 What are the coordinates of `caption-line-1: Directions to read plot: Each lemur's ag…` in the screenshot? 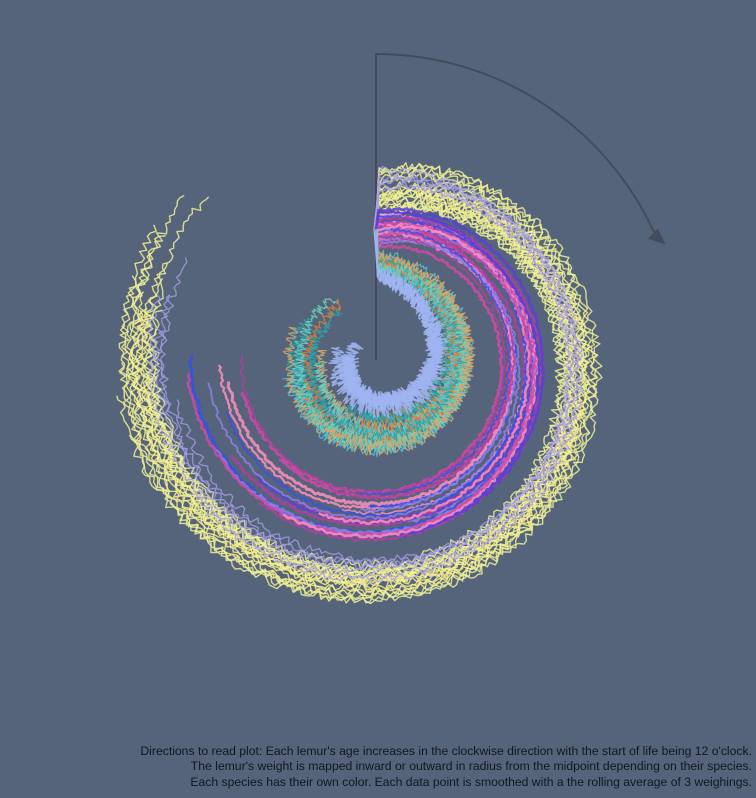 It's located at (446, 750).